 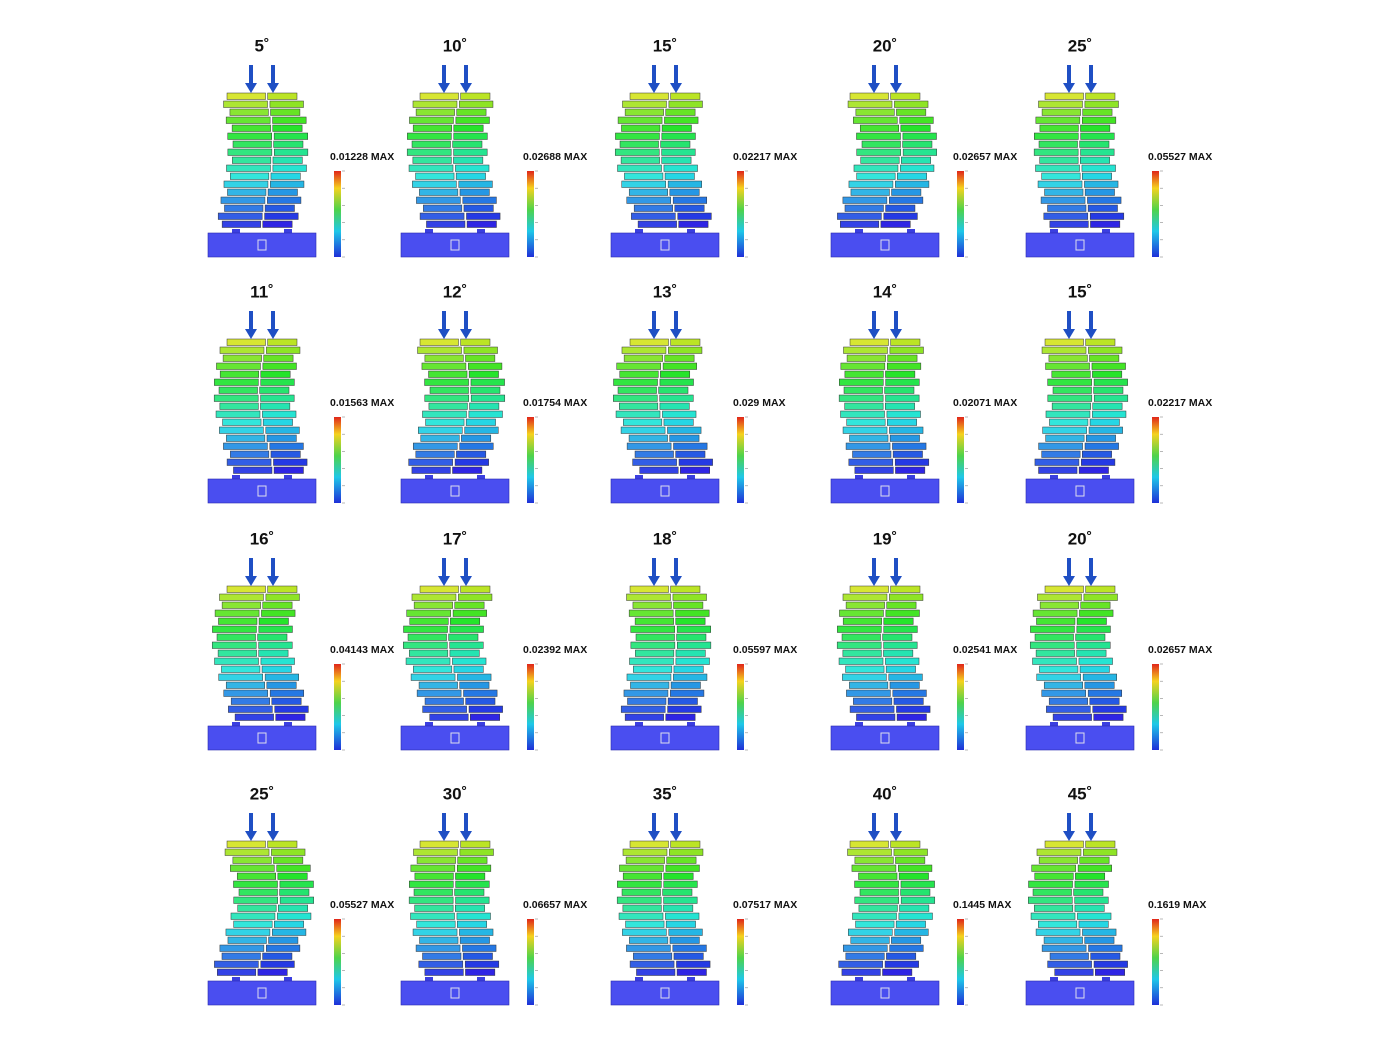 What do you see at coordinates (1115, 895) in the screenshot?
I see `panel: 45˚ 0.1619 MAX` at bounding box center [1115, 895].